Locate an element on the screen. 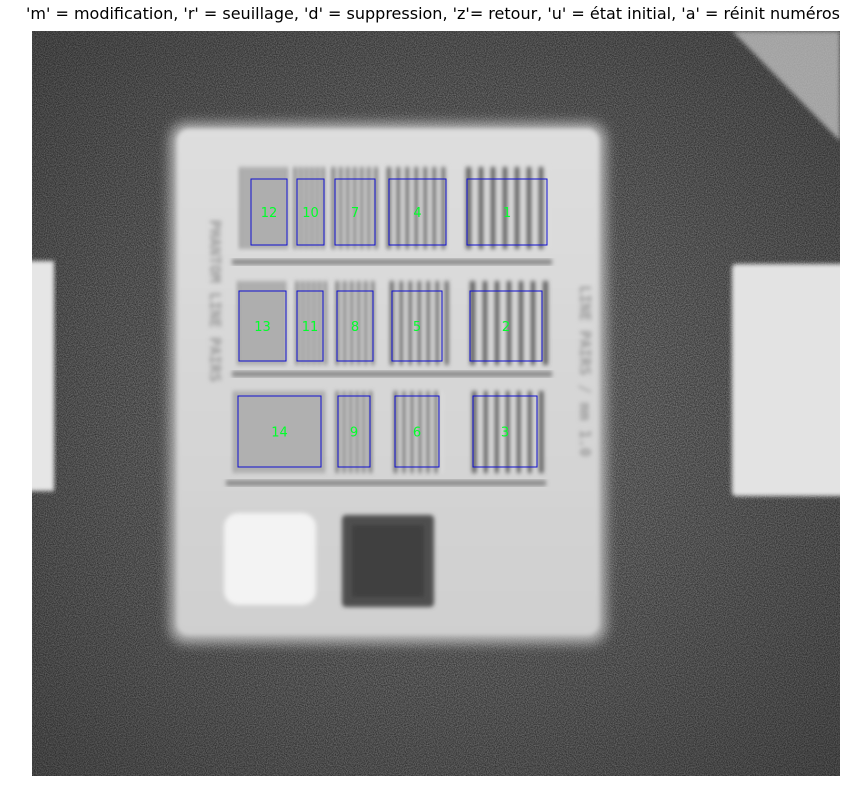 This screenshot has width=852, height=788. roi-box: 3 is located at coordinates (505, 431).